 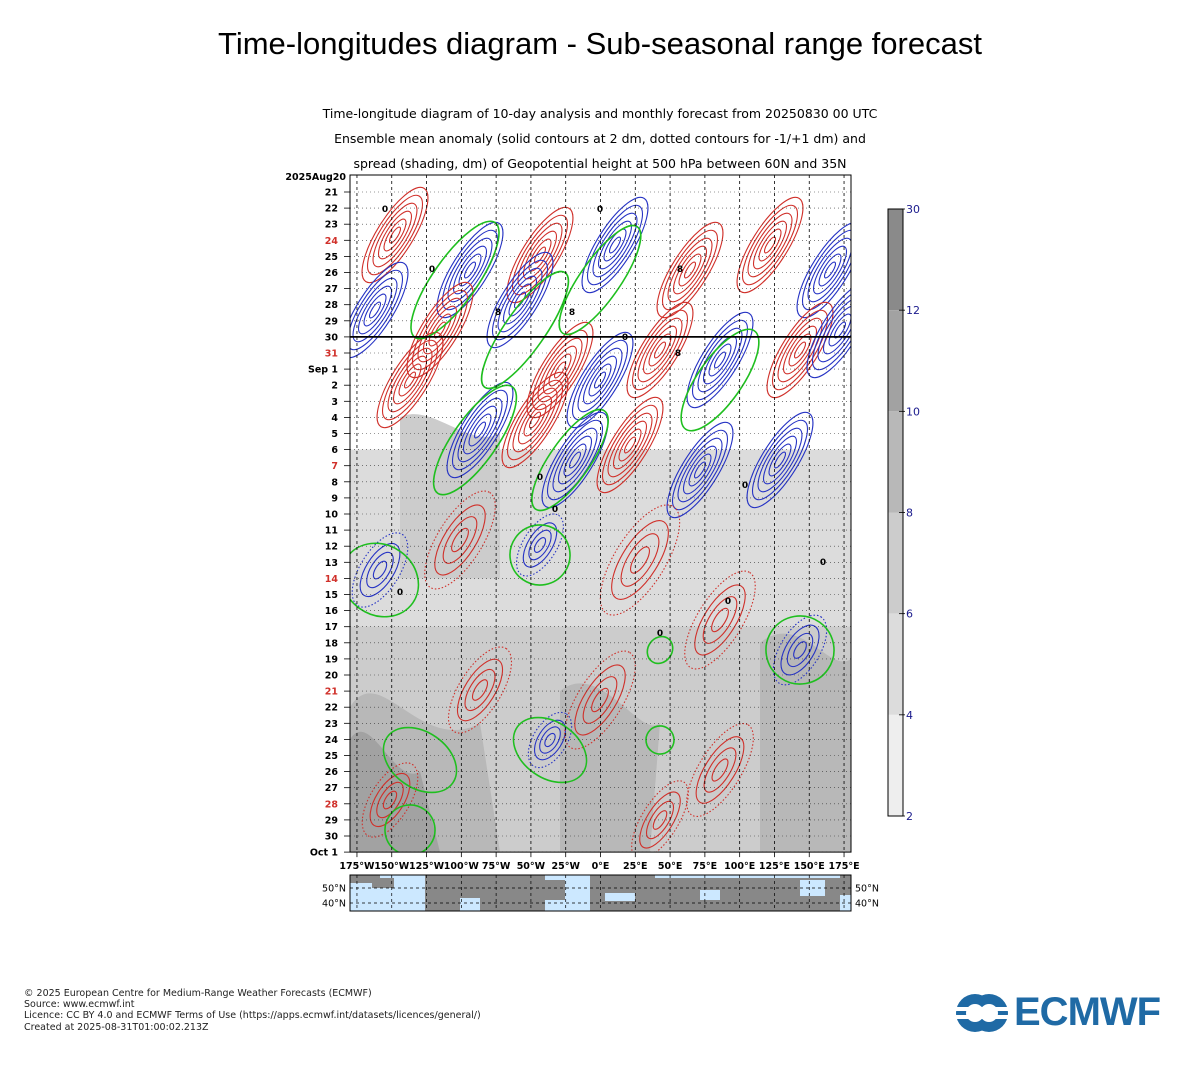 I want to click on y-axis-tick-label: 19, so click(x=331, y=659).